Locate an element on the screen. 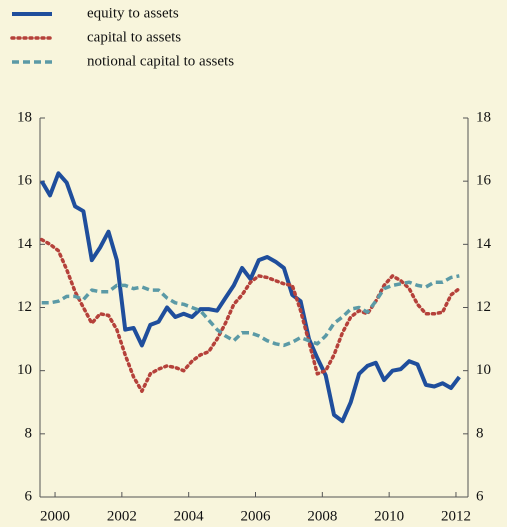  x-tick-label: 2006 is located at coordinates (256, 516).